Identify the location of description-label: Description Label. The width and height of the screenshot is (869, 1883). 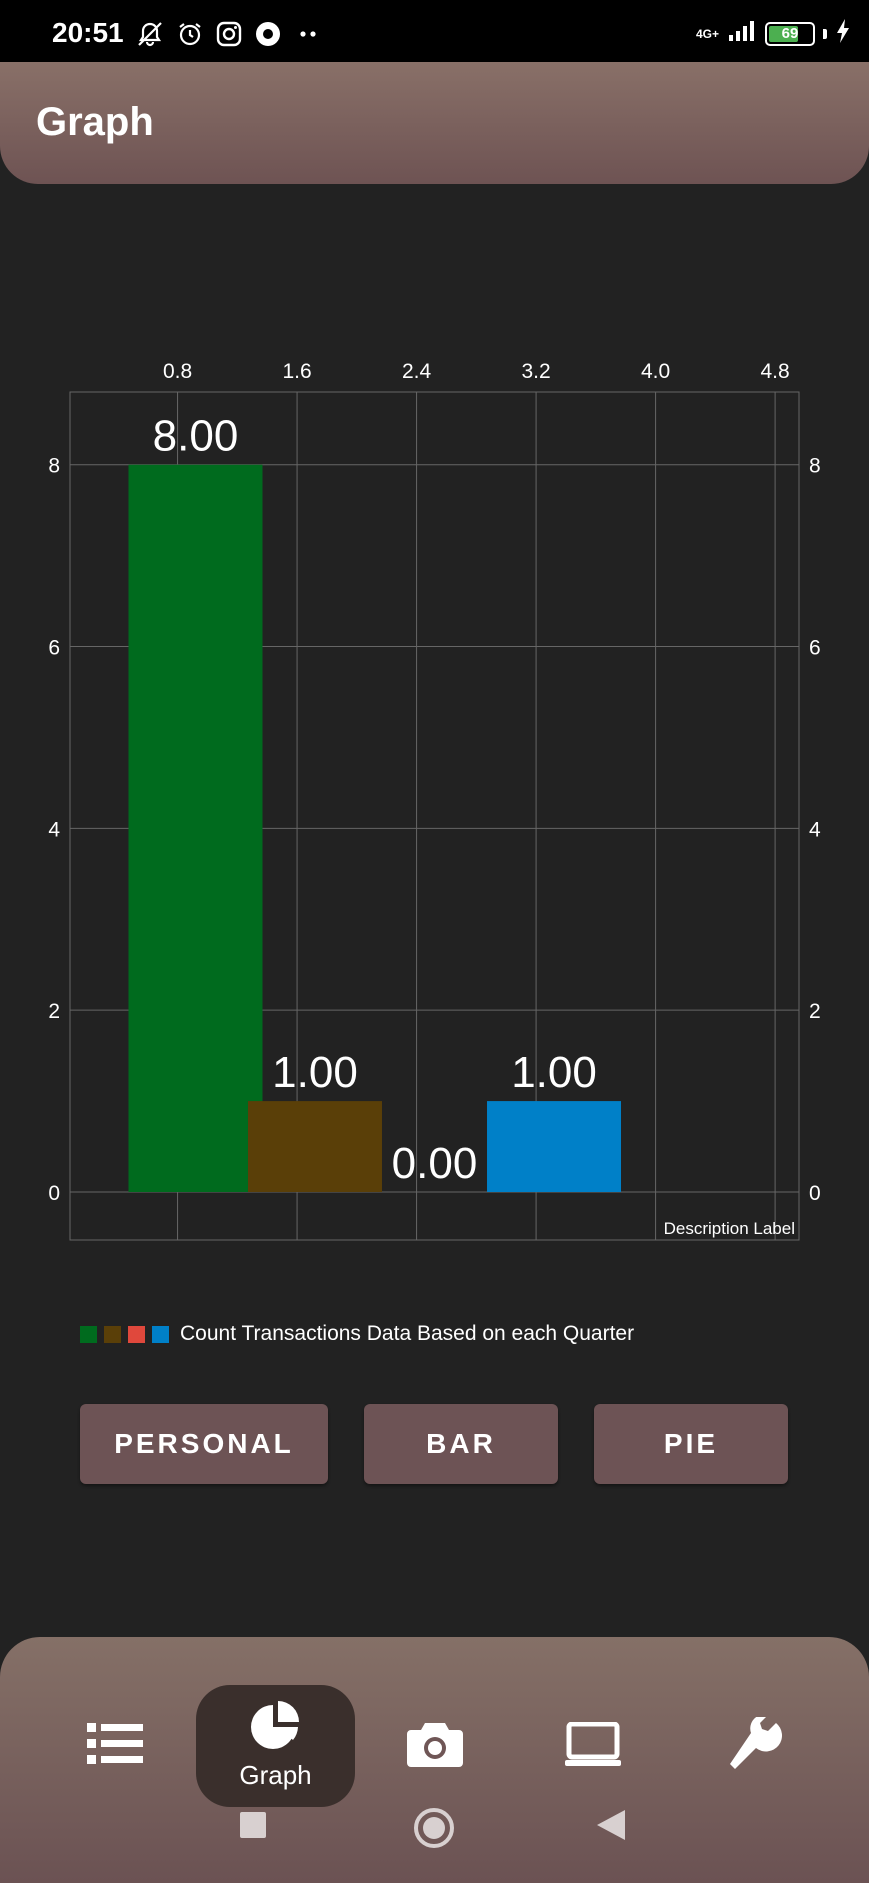
(729, 1228).